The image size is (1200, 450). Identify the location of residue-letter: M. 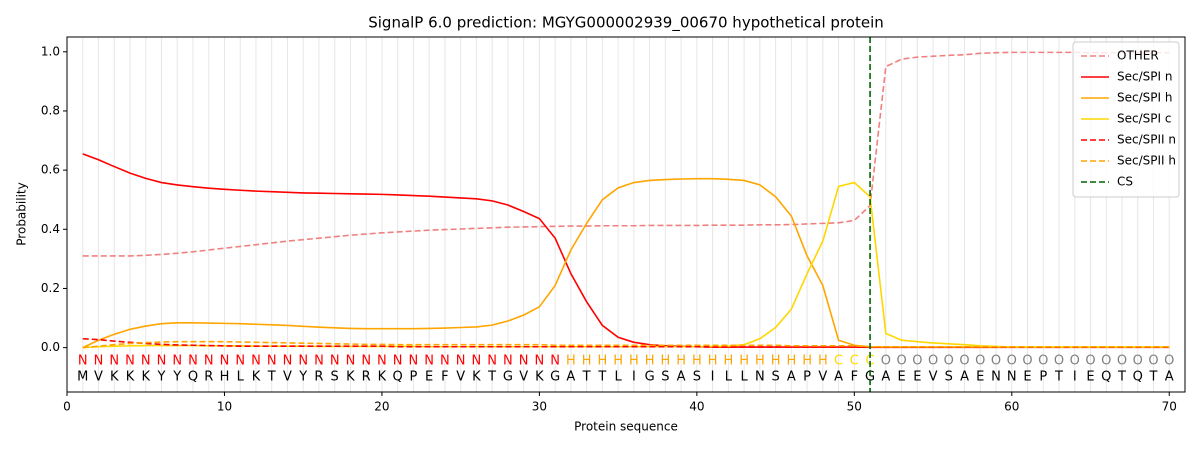
(82, 377).